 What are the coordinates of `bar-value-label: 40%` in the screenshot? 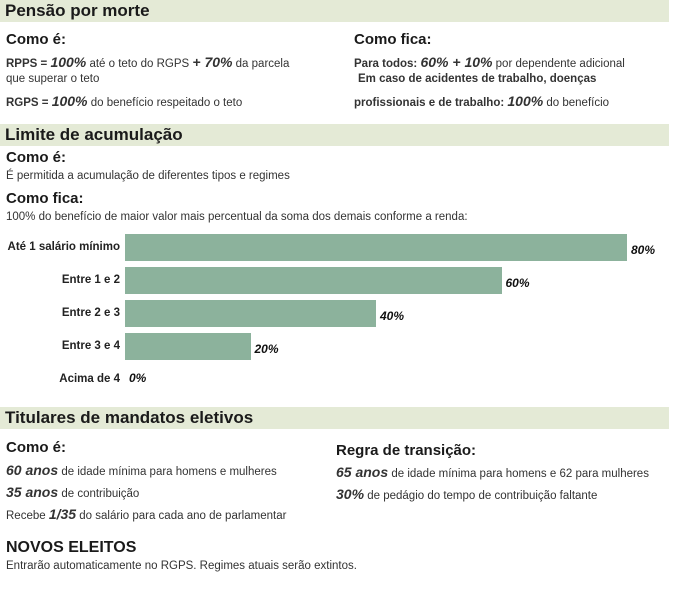 It's located at (392, 316).